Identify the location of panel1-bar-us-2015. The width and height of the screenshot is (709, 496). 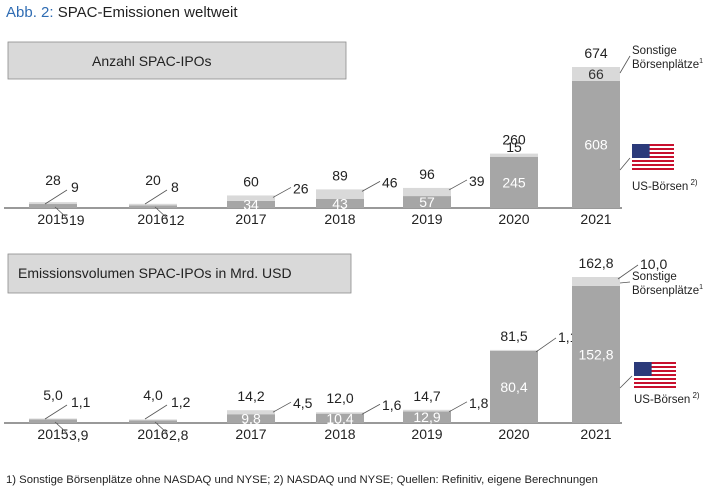
(53, 206).